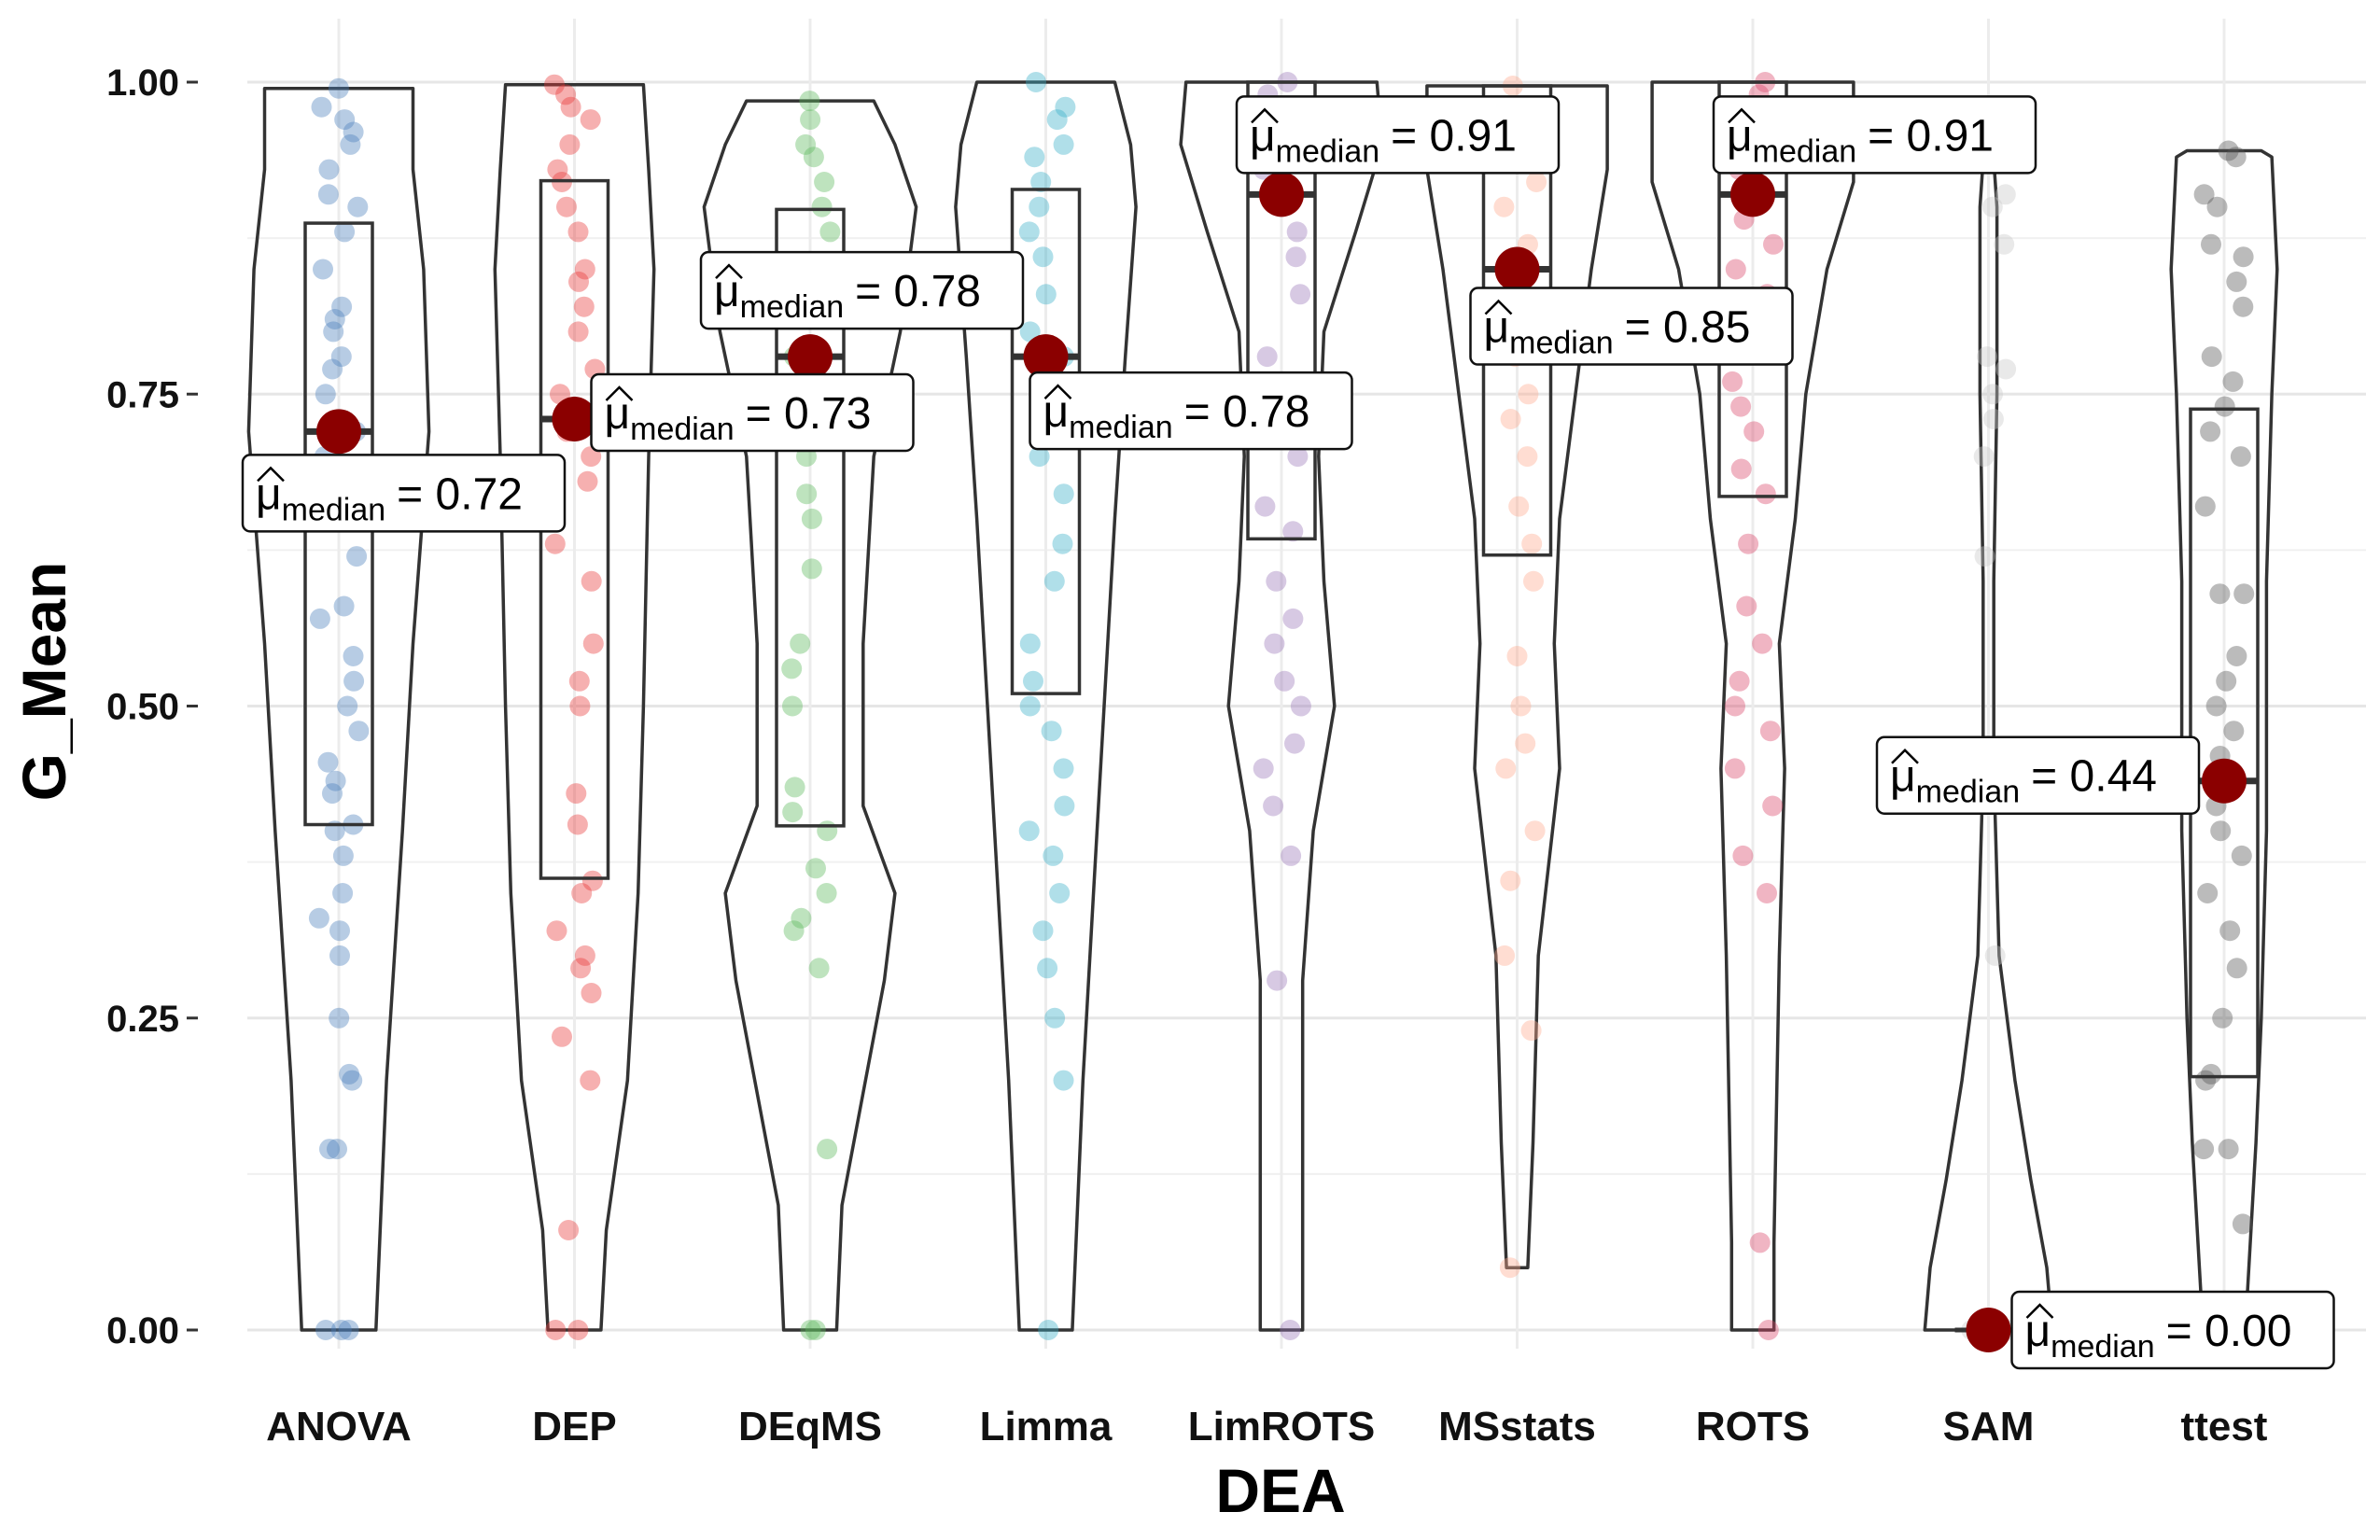 The width and height of the screenshot is (2380, 1540). Describe the element at coordinates (339, 1426) in the screenshot. I see `x-tick-label: ANOVA` at that location.